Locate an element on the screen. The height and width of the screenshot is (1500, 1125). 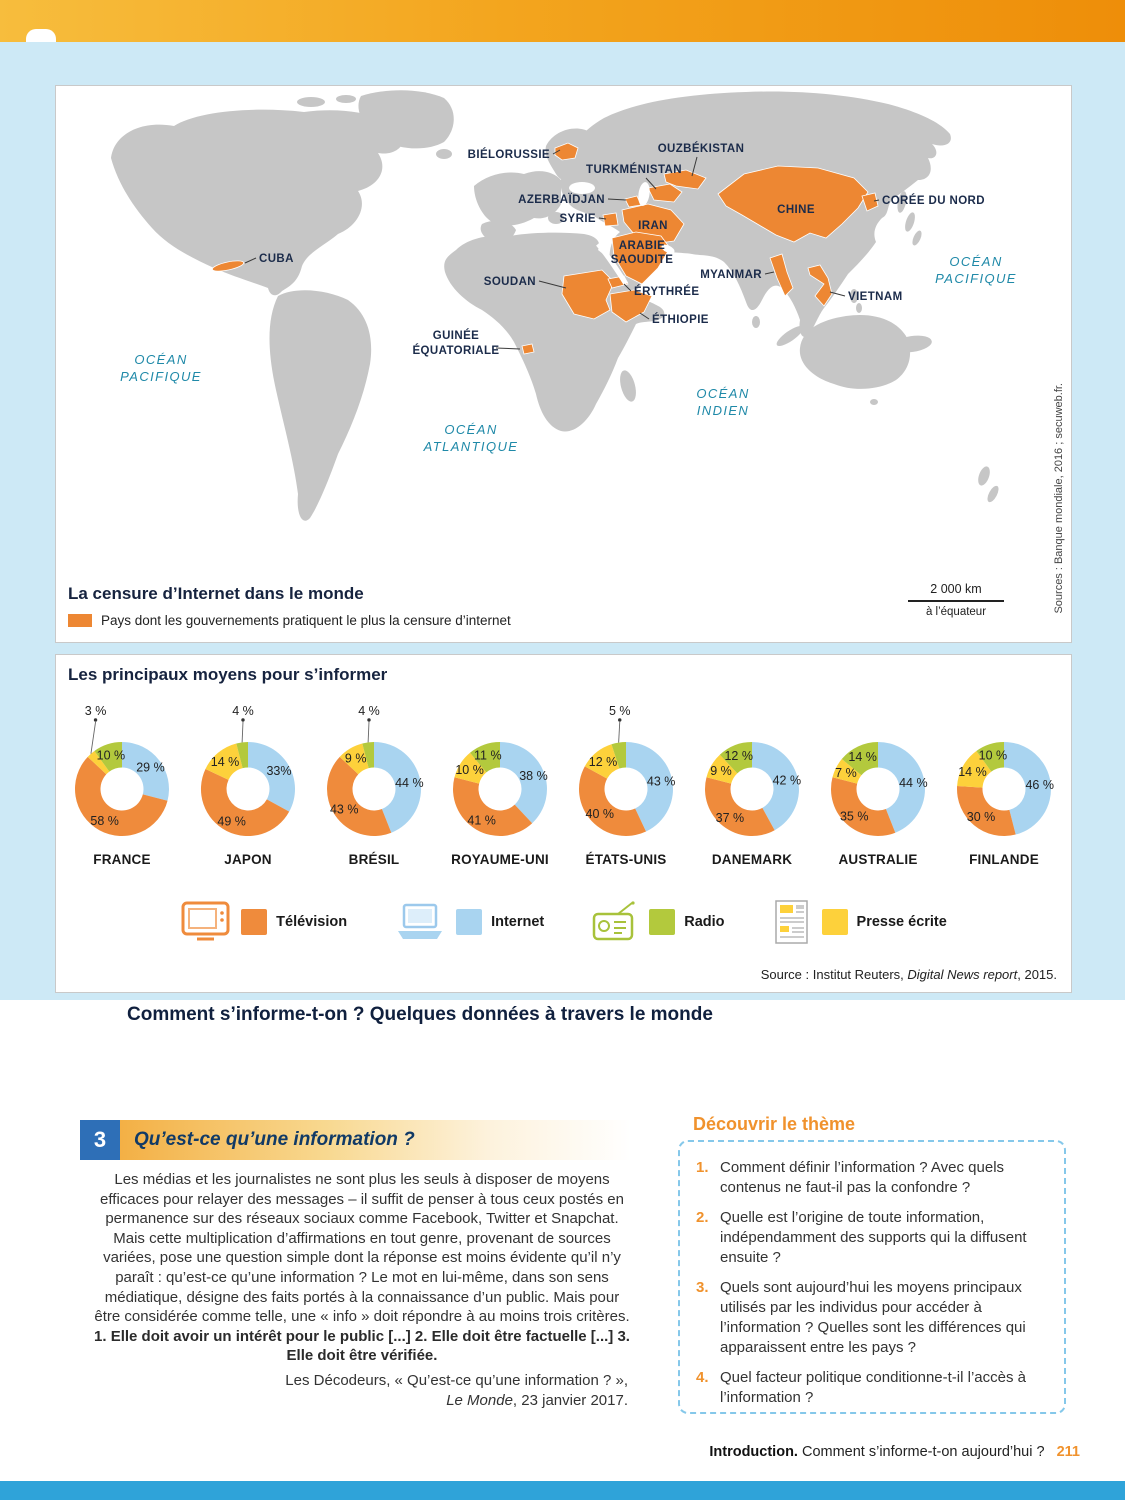
question-number: 3. is located at coordinates (702, 1287).